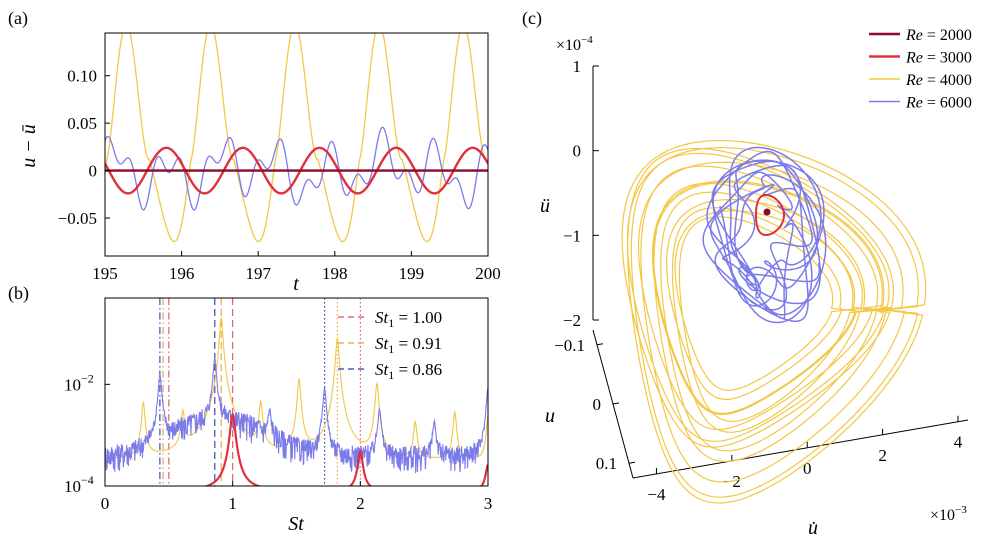 The width and height of the screenshot is (992, 546). I want to click on panel-b-xtick-label: 1, so click(232, 503).